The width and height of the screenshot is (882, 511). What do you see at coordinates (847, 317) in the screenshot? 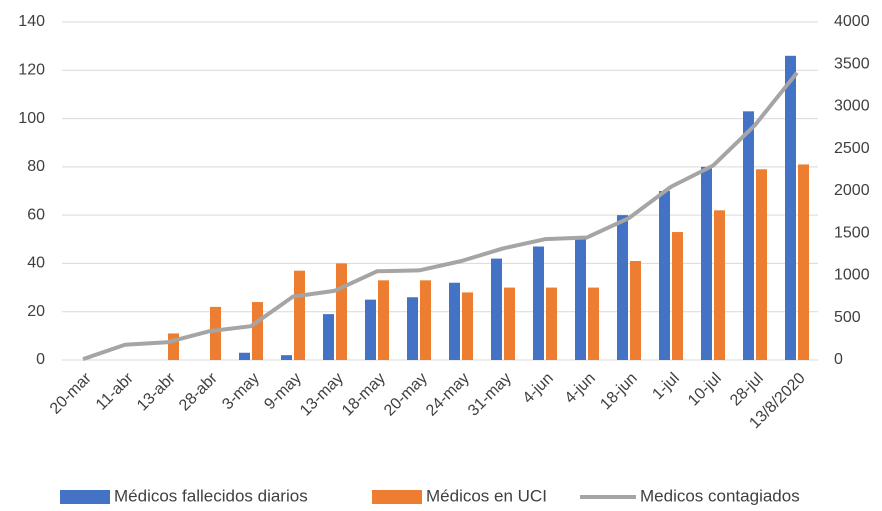
I see `y2-tick-label: 500` at bounding box center [847, 317].